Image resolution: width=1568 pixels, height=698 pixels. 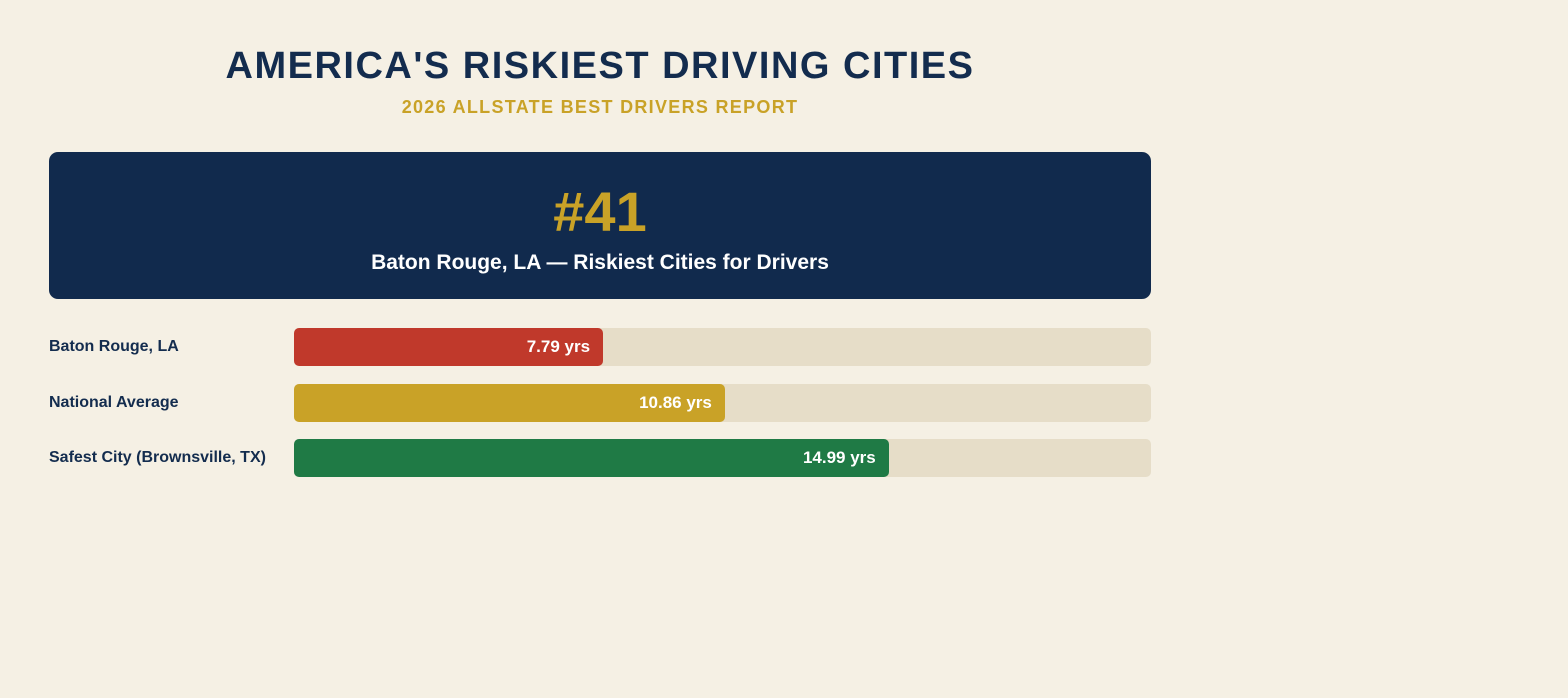 What do you see at coordinates (157, 457) in the screenshot?
I see `bar-category-label: Safest City (Brownsville, TX)` at bounding box center [157, 457].